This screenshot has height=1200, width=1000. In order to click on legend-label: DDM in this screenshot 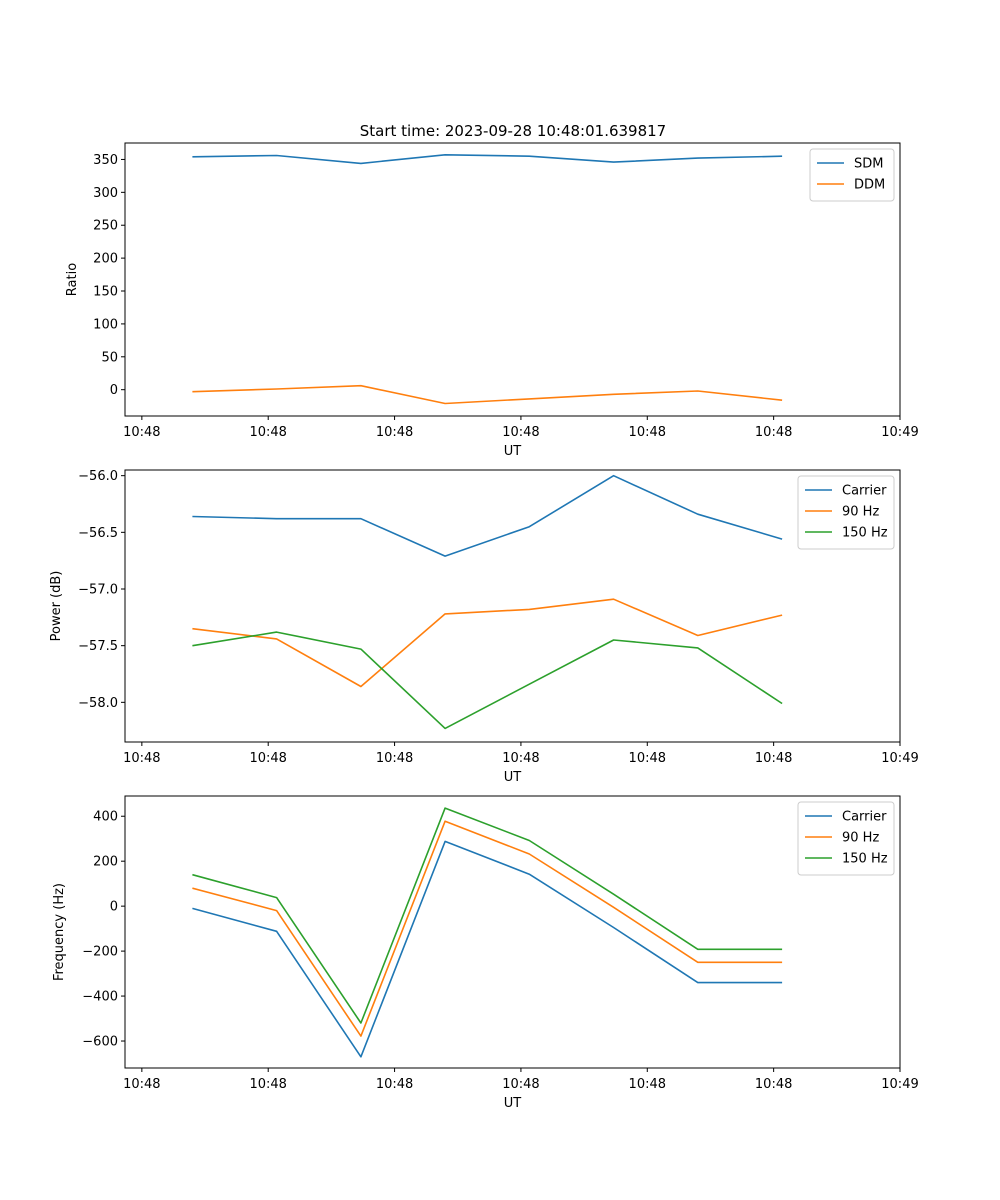, I will do `click(869, 185)`.